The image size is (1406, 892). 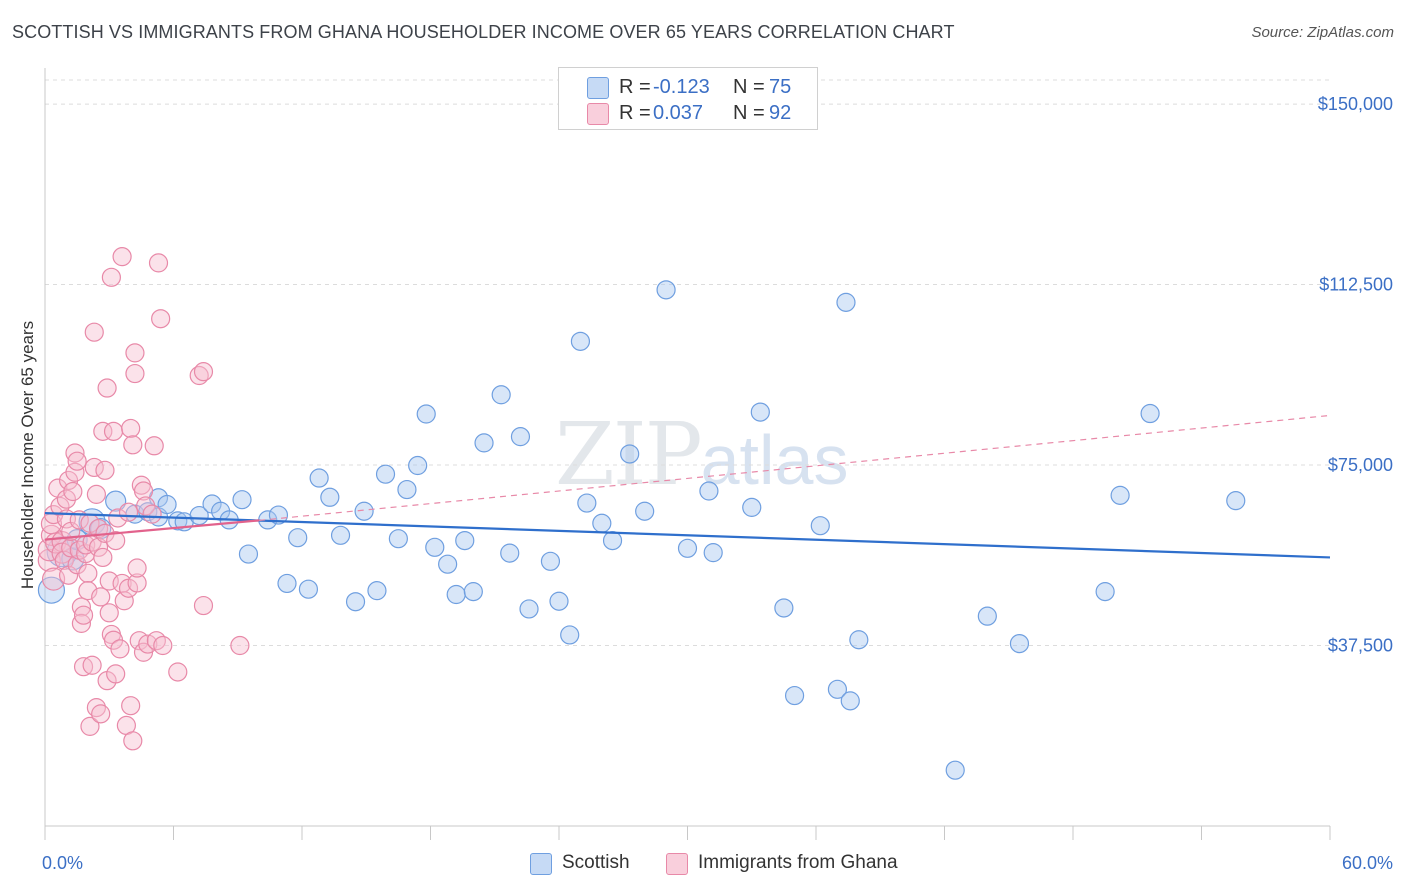 What do you see at coordinates (1360, 646) in the screenshot?
I see `y-tick-label: $37,500` at bounding box center [1360, 646].